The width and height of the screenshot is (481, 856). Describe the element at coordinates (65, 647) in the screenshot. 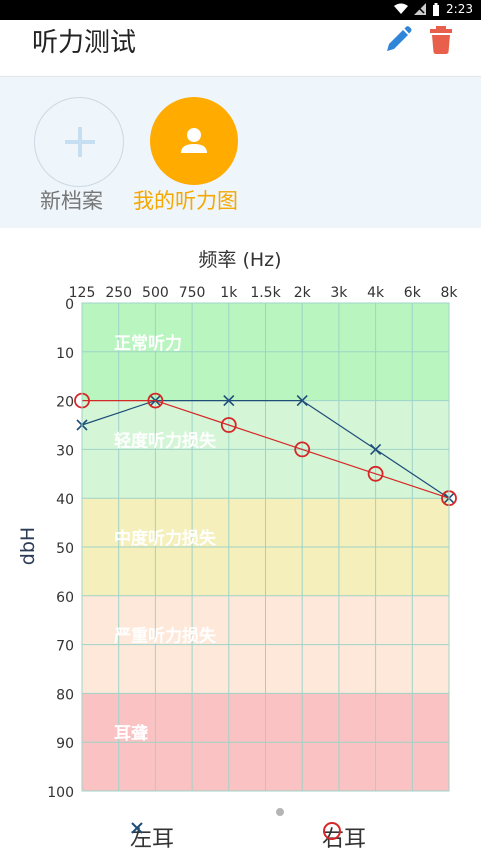

I see `y-tick-label: 70` at that location.